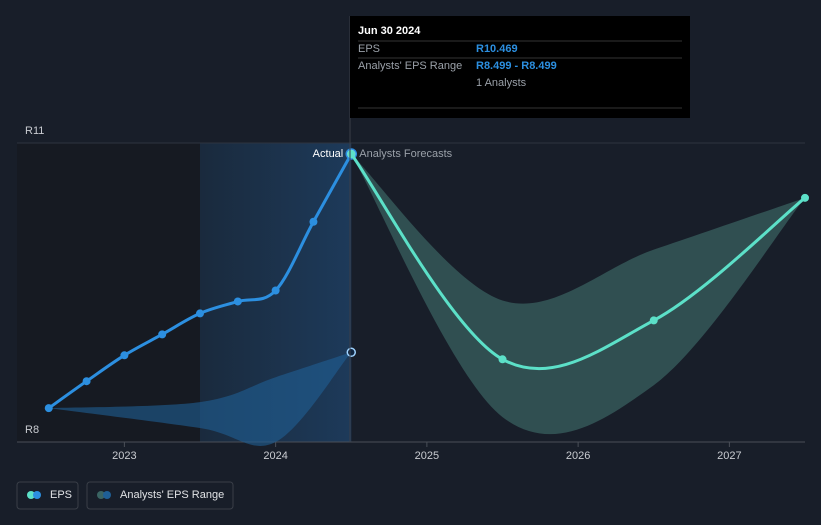  Describe the element at coordinates (328, 154) in the screenshot. I see `annotation: Actual` at that location.